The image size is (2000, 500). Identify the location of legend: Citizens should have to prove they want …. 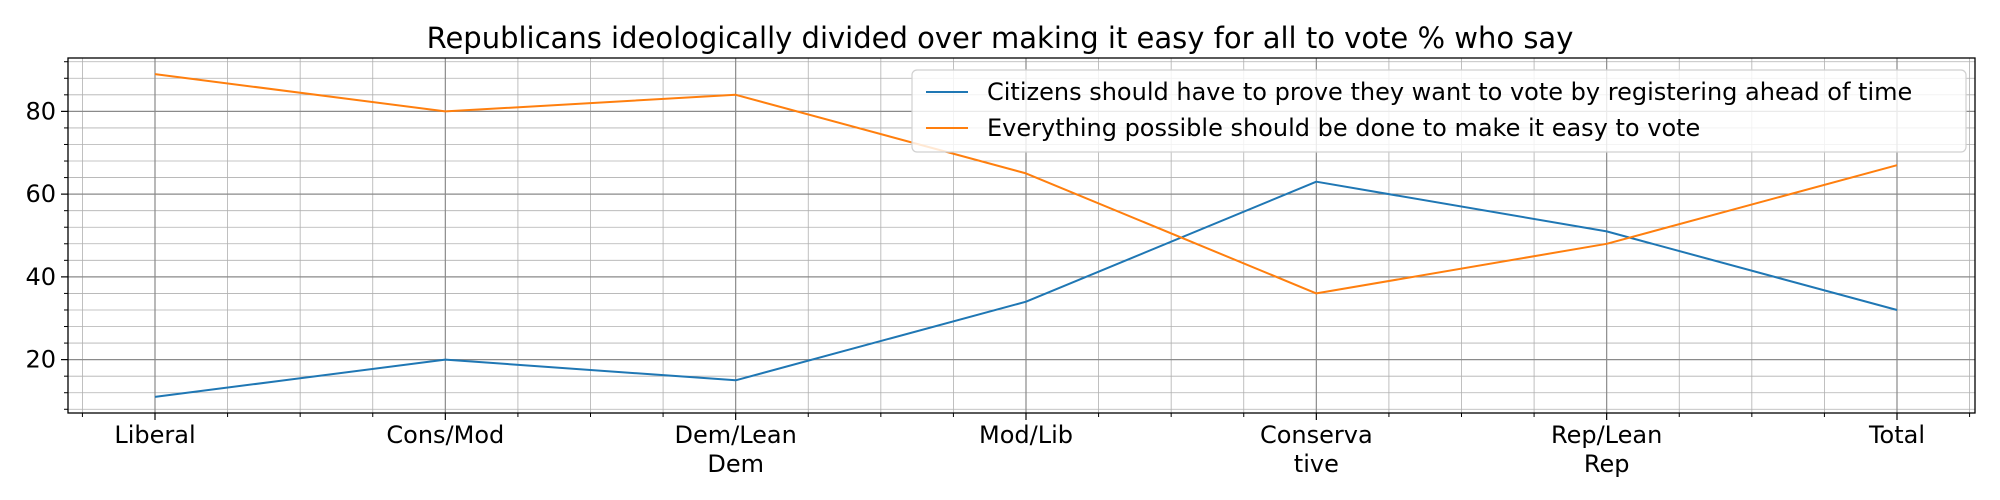
(1439, 111).